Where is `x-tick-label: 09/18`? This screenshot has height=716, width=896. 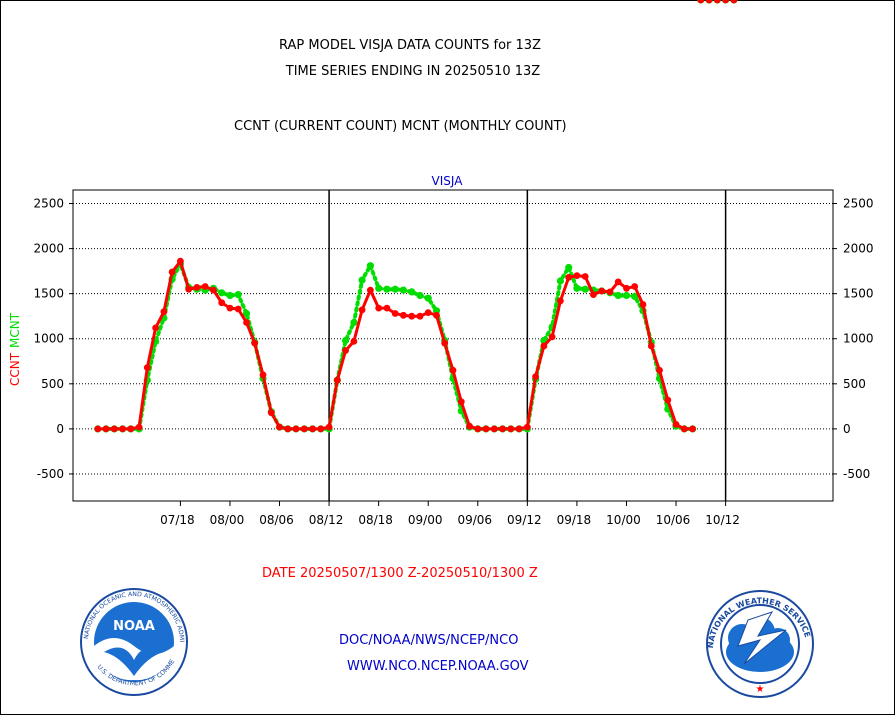
x-tick-label: 09/18 is located at coordinates (574, 520).